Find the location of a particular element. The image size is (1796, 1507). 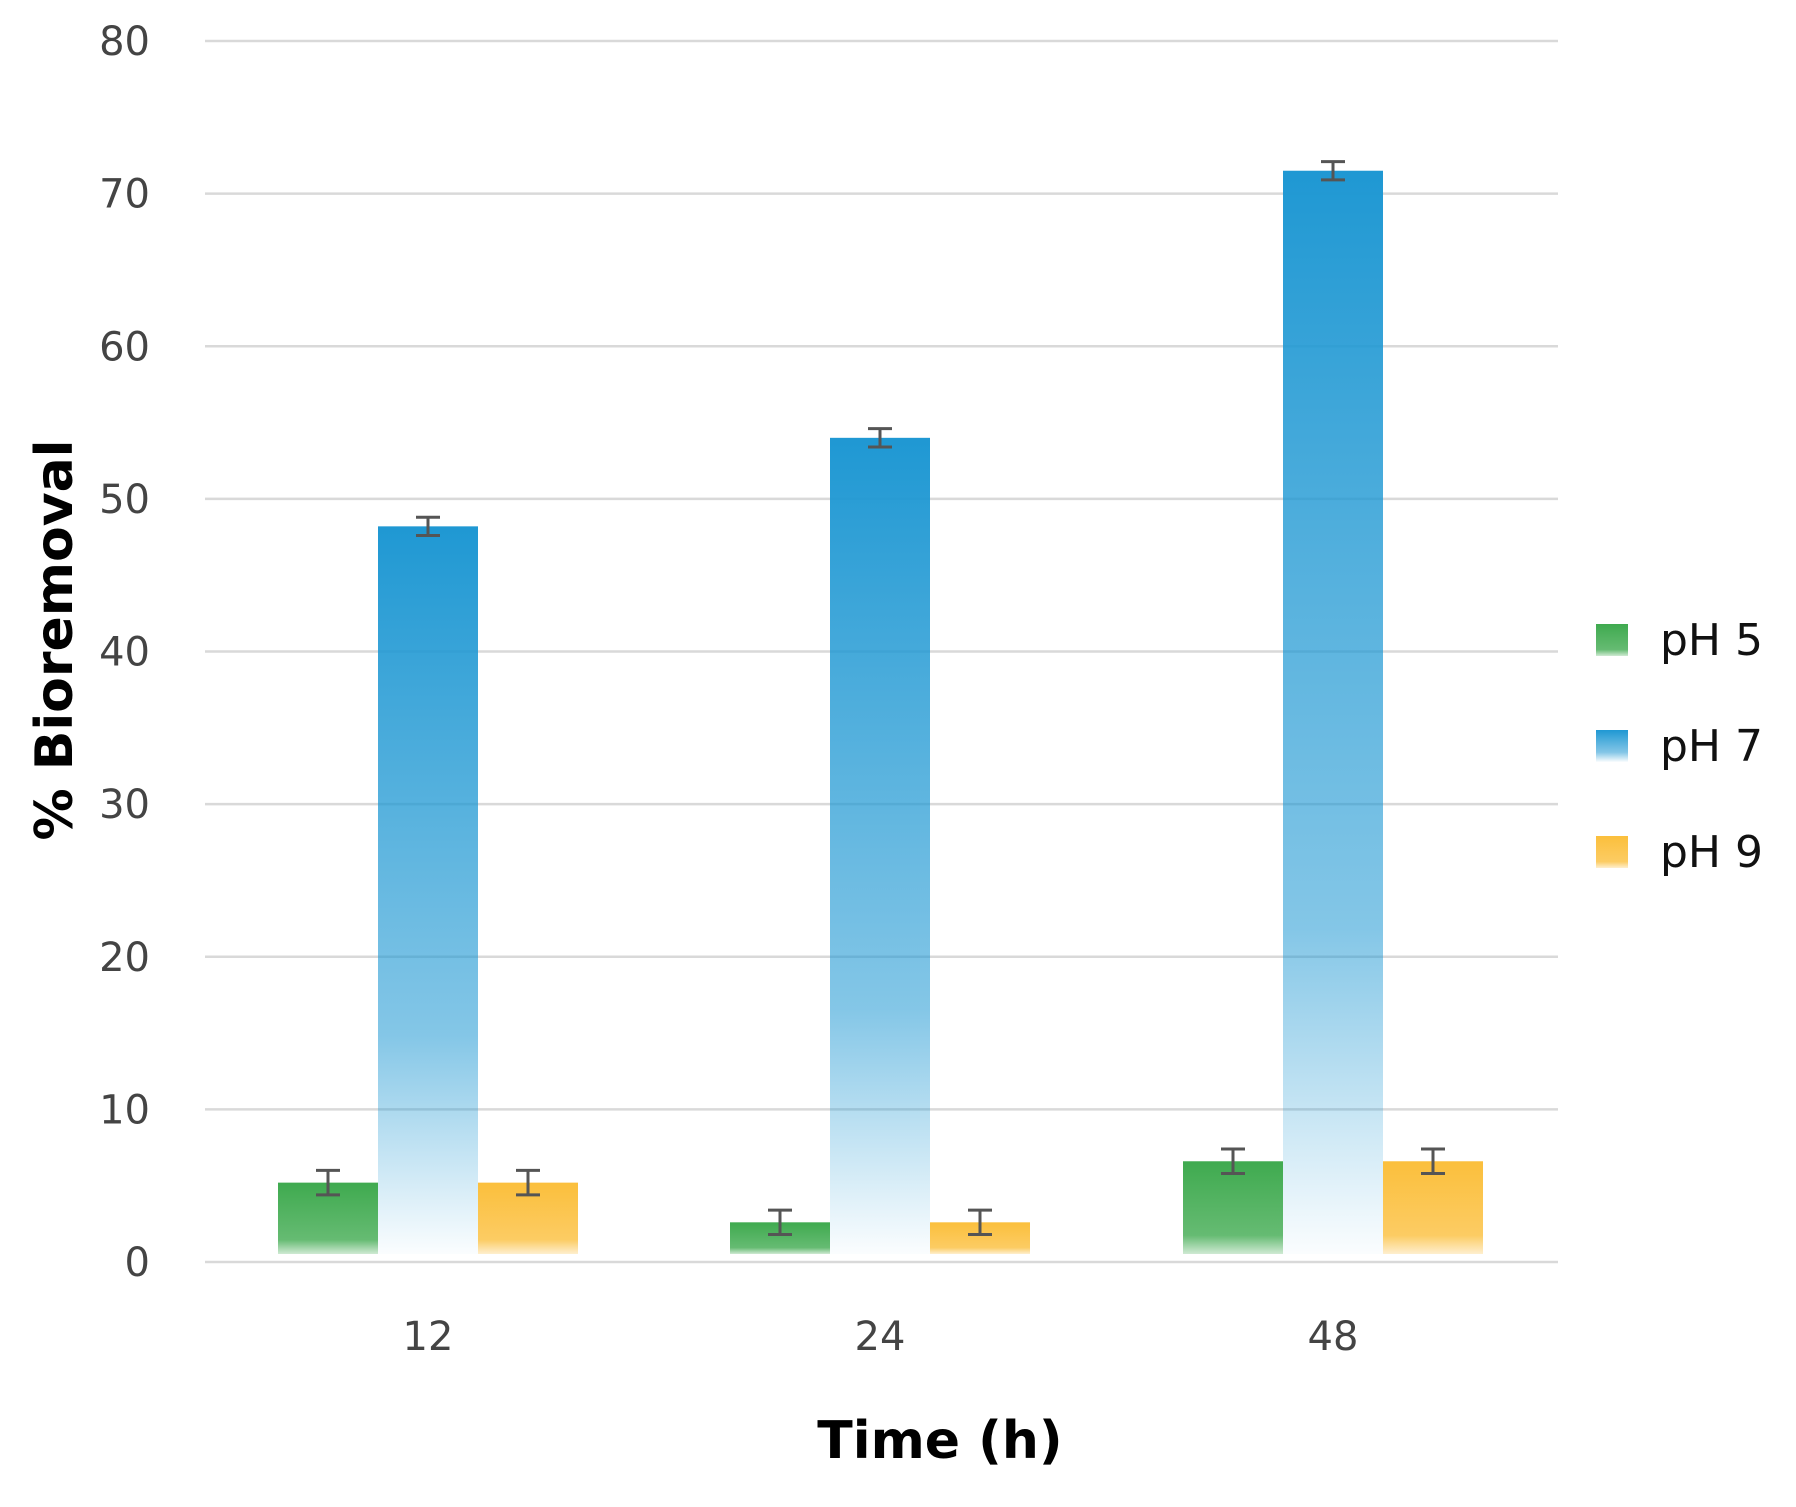

y-tick-label-70: 70 is located at coordinates (124, 195).